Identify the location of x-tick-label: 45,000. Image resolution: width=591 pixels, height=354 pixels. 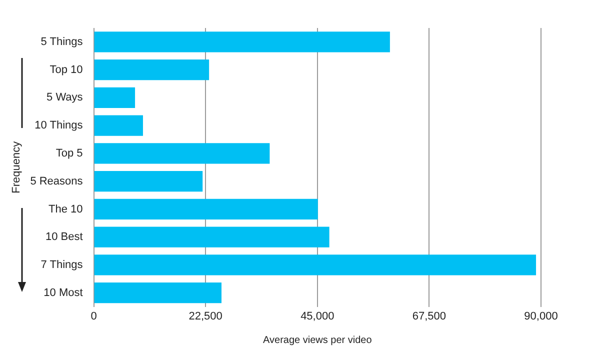
(317, 316).